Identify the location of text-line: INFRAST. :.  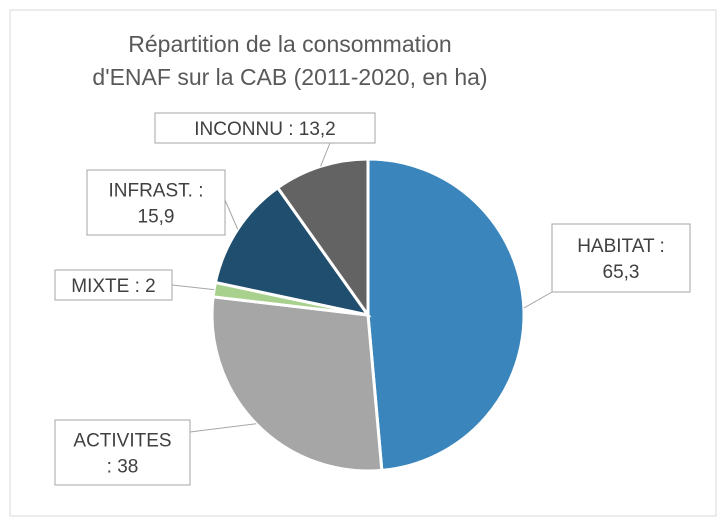
(155, 191).